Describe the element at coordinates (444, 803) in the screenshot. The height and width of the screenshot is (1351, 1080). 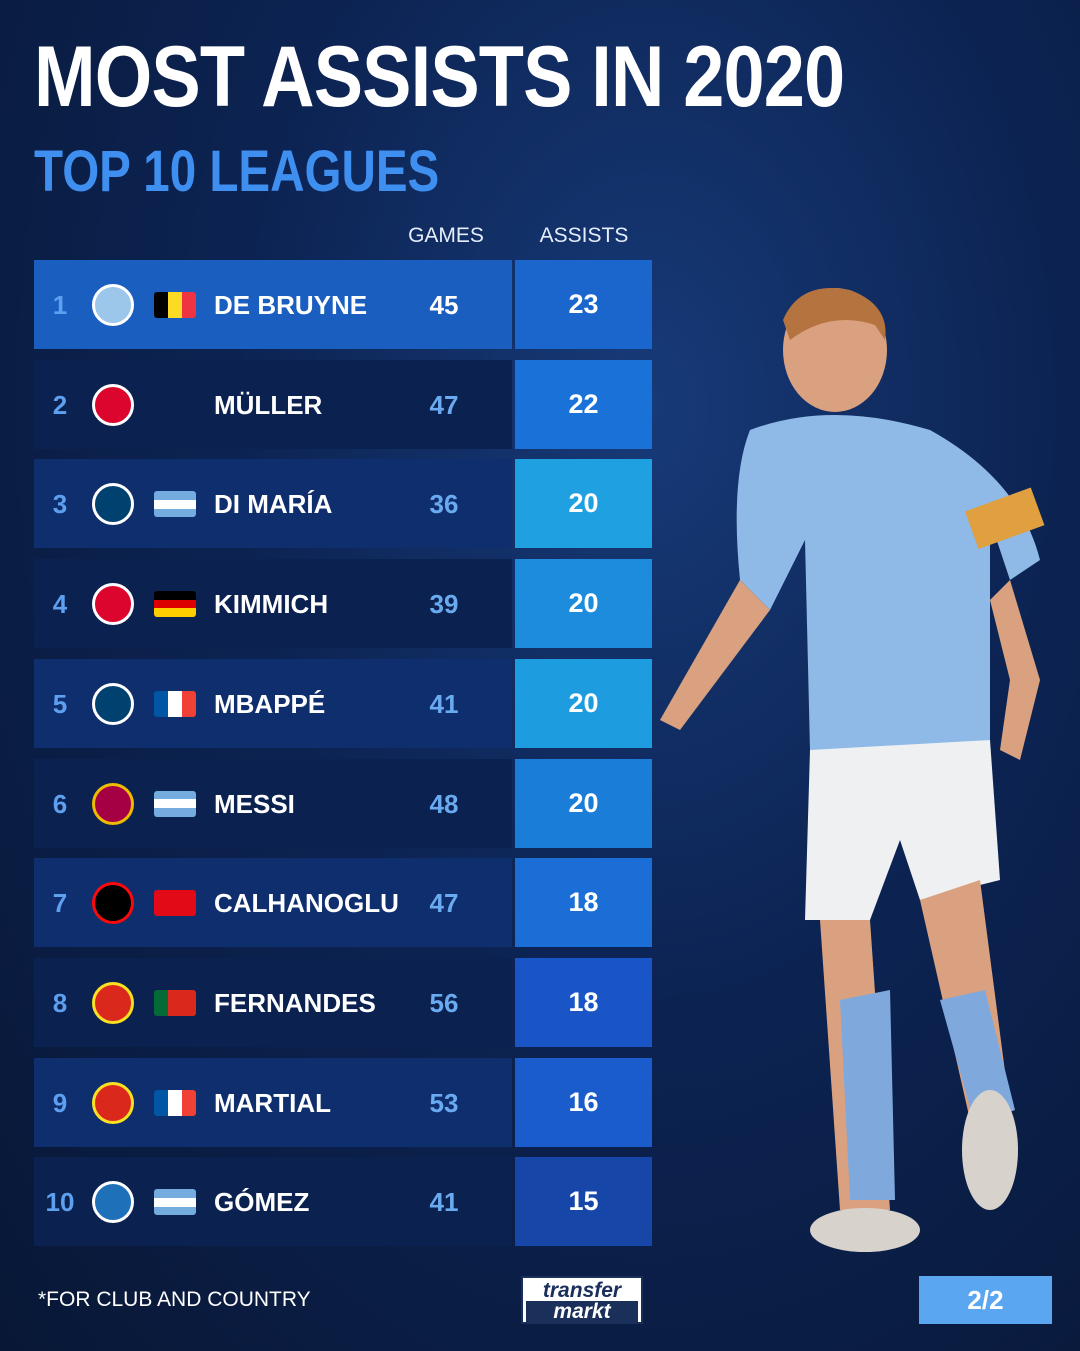
I see `games-value: 48` at that location.